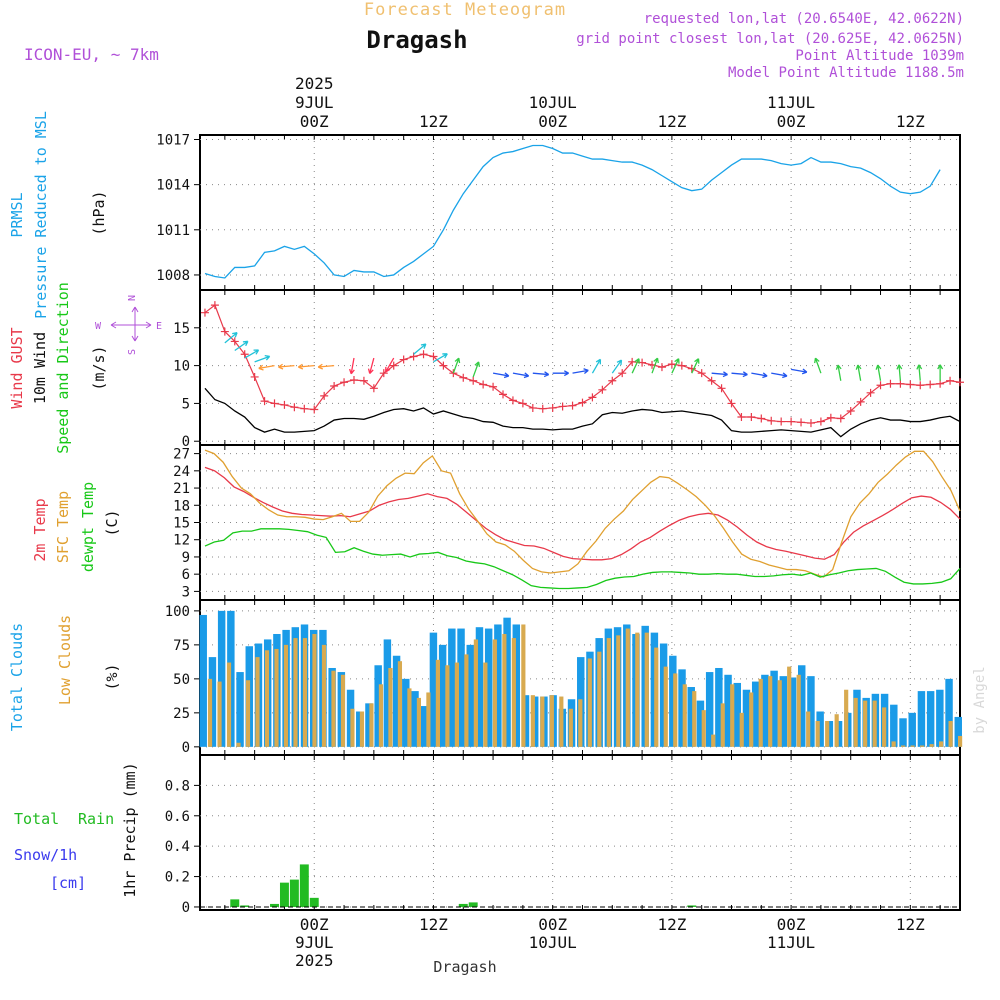 The image size is (1000, 1000). Describe the element at coordinates (464, 967) in the screenshot. I see `footer-location: Dragash` at that location.